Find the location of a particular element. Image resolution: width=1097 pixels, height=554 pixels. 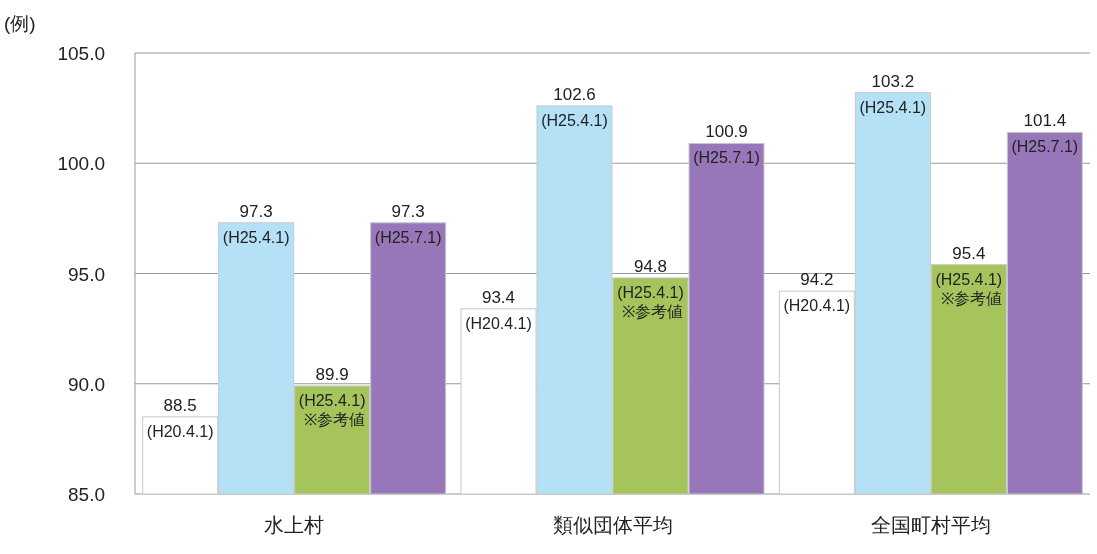

data-label: 95.4 is located at coordinates (969, 253).